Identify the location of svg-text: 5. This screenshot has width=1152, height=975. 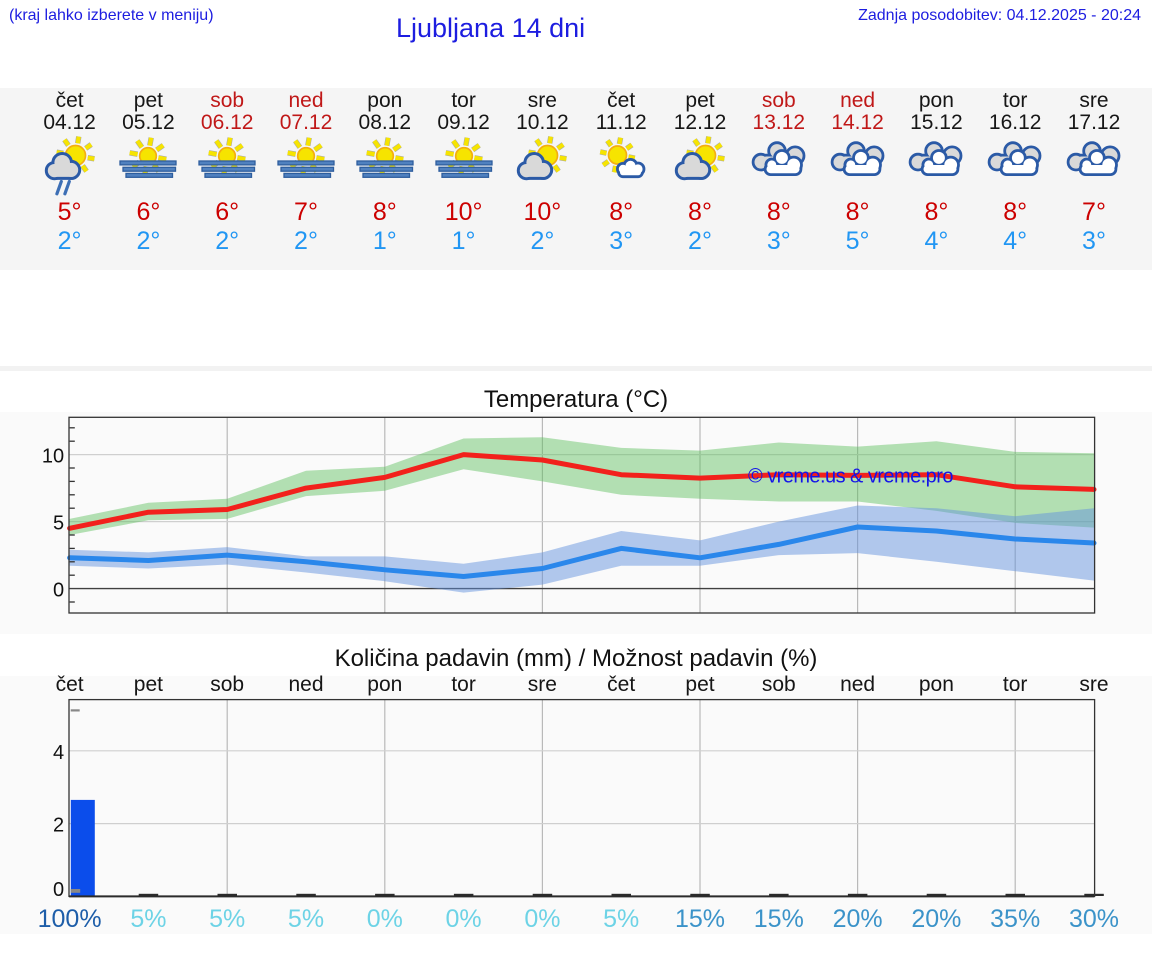
(58, 524).